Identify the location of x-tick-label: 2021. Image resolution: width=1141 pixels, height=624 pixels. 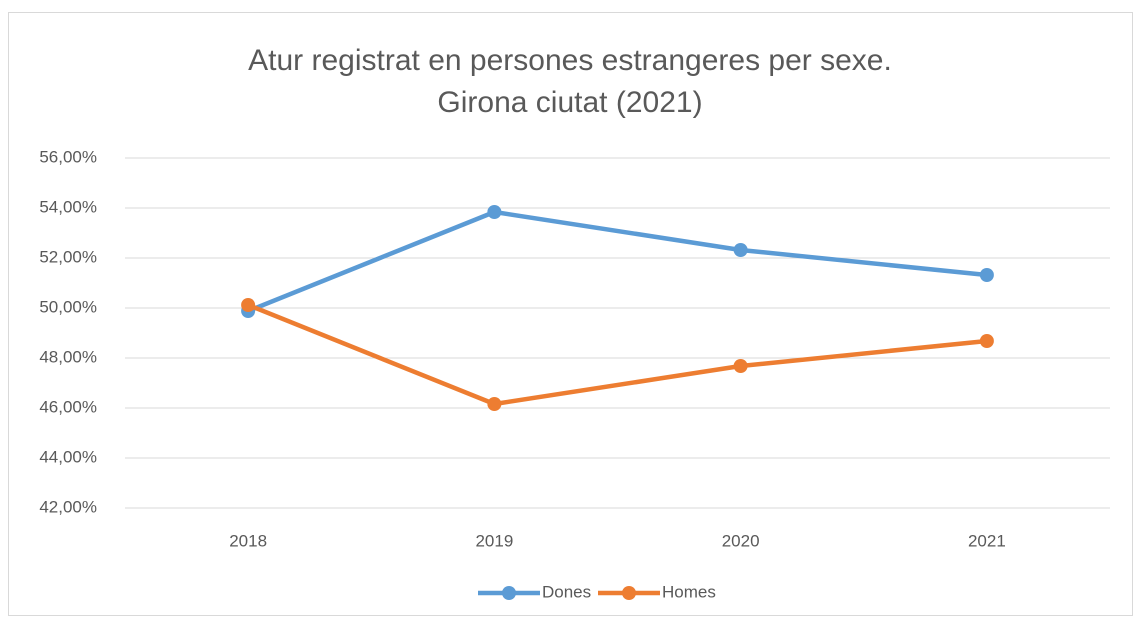
(987, 540).